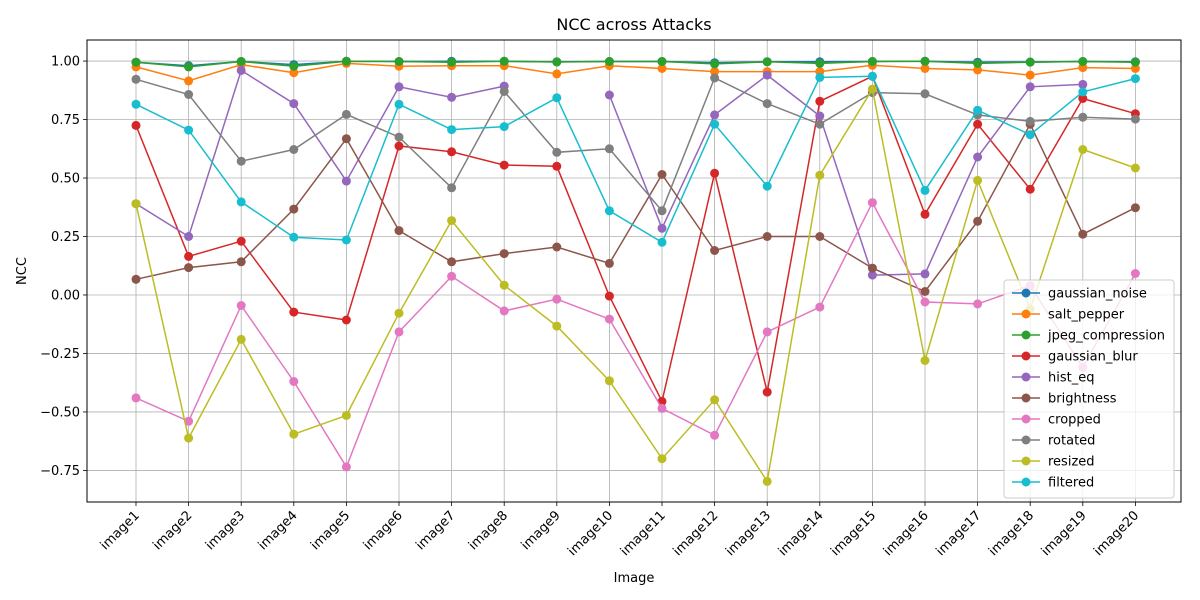 Image resolution: width=1200 pixels, height=600 pixels. Describe the element at coordinates (1053, 462) in the screenshot. I see `legend-item: resized` at that location.